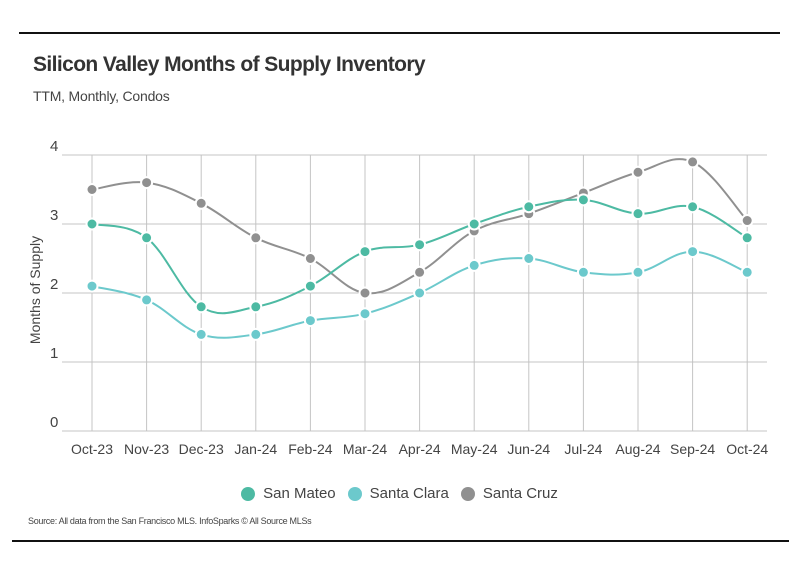 This screenshot has height=575, width=799. I want to click on x-tick-label: Nov-23, so click(146, 449).